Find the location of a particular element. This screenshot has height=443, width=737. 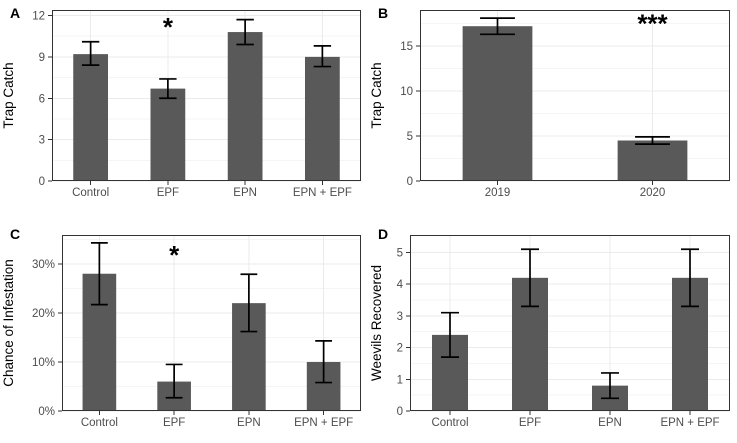

significance-annotation: *** is located at coordinates (652, 24).